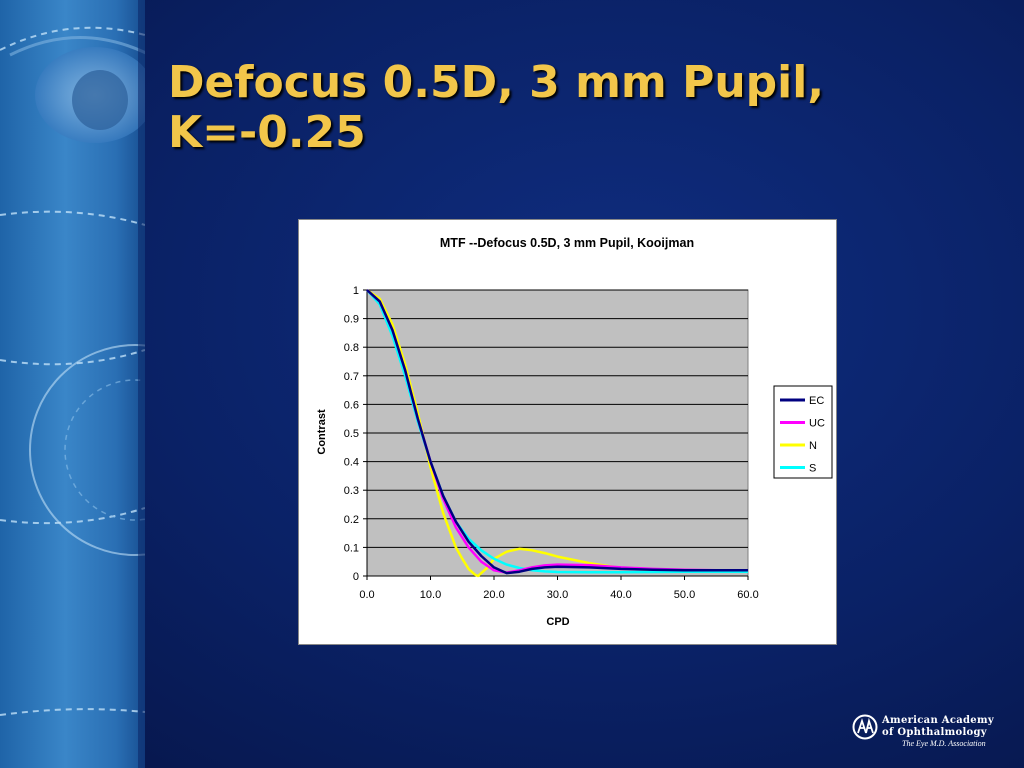 This screenshot has width=1024, height=768. What do you see at coordinates (684, 595) in the screenshot?
I see `x-tick-label: 50.0` at bounding box center [684, 595].